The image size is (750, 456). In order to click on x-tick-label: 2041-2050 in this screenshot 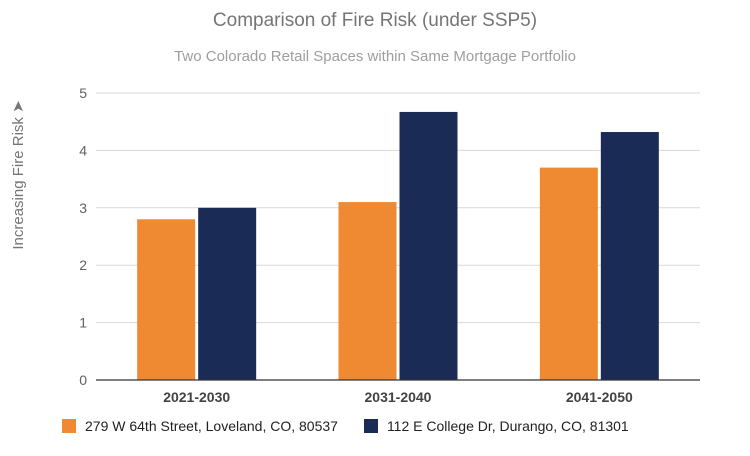, I will do `click(599, 397)`.